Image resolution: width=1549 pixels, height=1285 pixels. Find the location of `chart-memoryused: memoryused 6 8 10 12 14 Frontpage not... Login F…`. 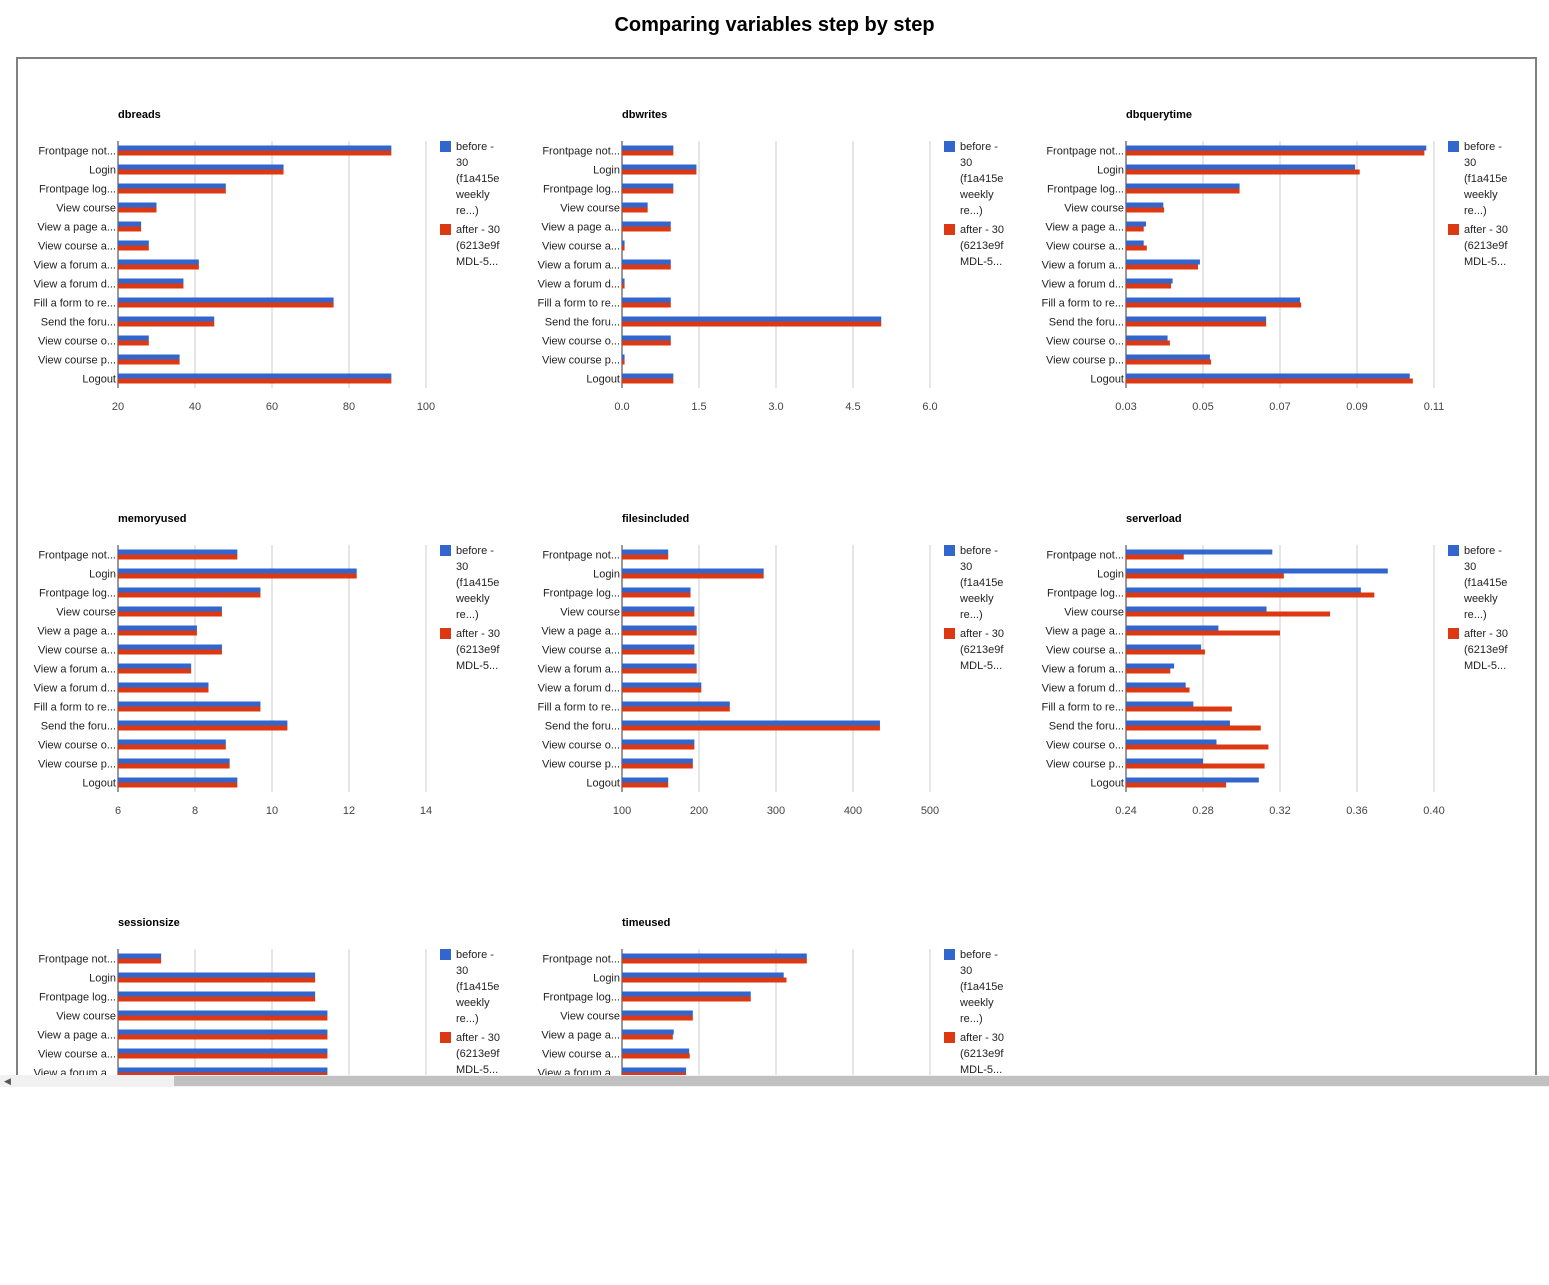

chart-memoryused: memoryused 6 8 10 12 14 Frontpage not... Login F… is located at coordinates (272, 661).